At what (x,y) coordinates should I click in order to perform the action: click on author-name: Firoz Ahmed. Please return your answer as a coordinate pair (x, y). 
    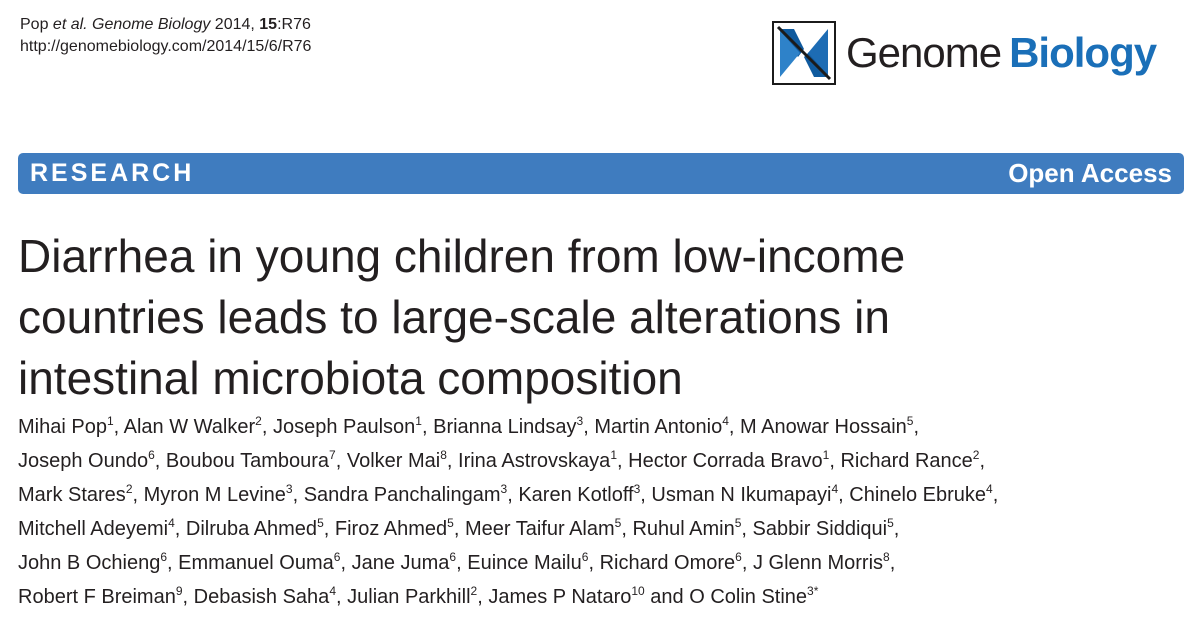
    Looking at the image, I should click on (391, 529).